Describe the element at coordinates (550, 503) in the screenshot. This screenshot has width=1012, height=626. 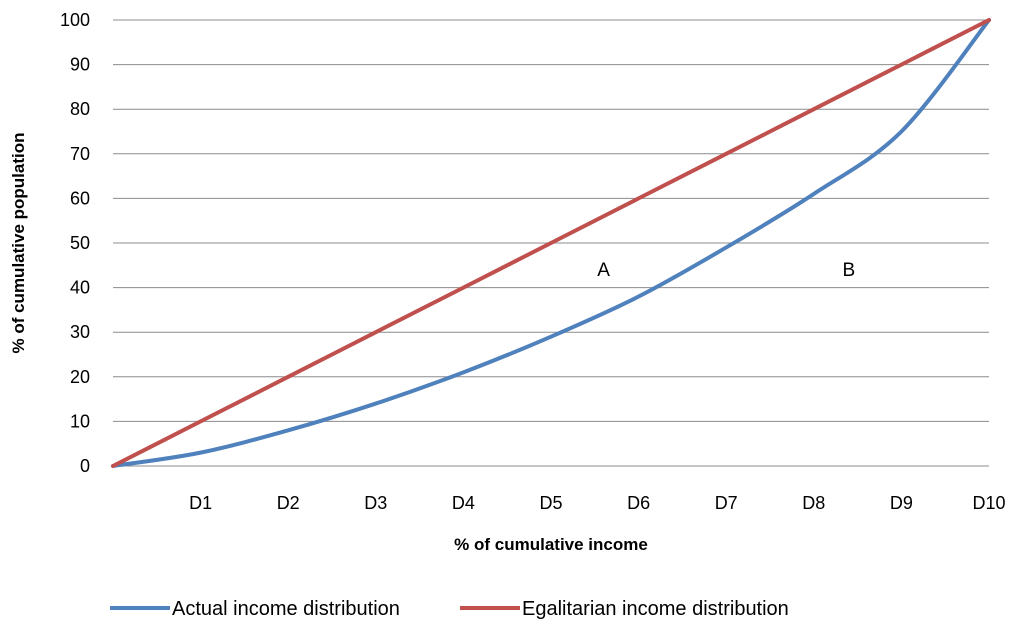
I see `x-tick-label: D5` at that location.